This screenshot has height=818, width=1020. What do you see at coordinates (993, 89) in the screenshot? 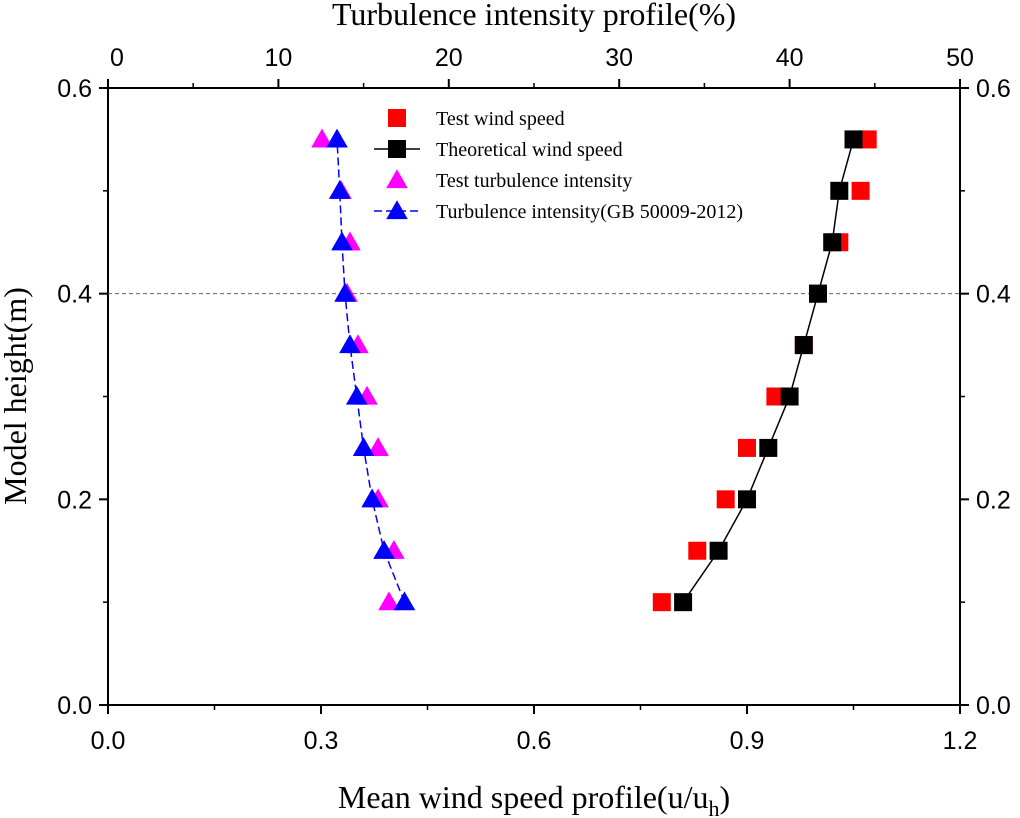
I see `y2-tick-label: 0.6` at bounding box center [993, 89].